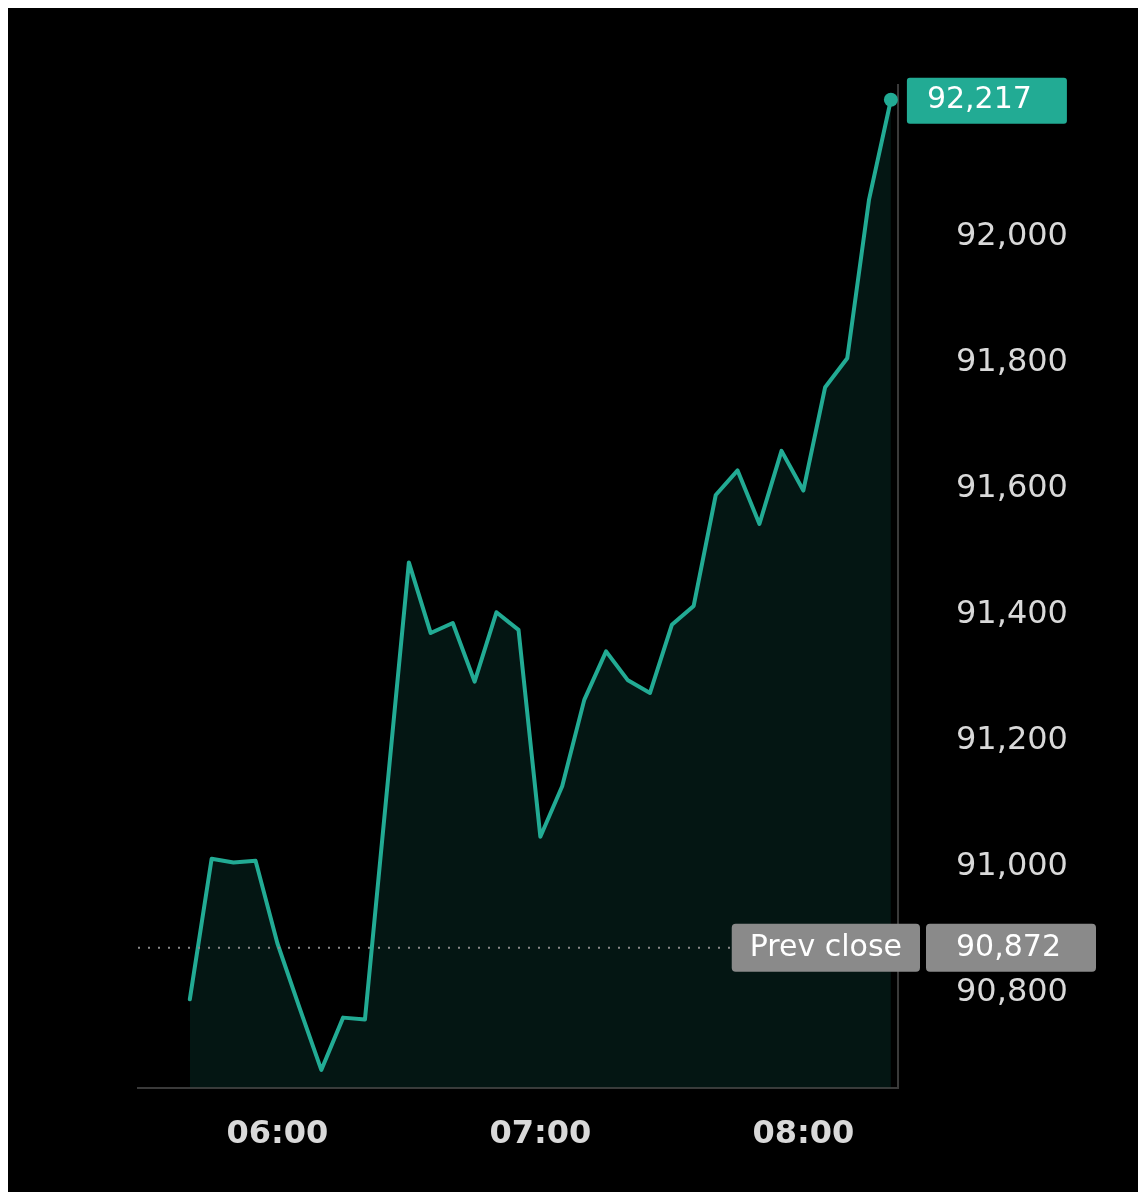 This screenshot has width=1146, height=1200. What do you see at coordinates (1012, 990) in the screenshot?
I see `y-tick-label: 90,800` at bounding box center [1012, 990].